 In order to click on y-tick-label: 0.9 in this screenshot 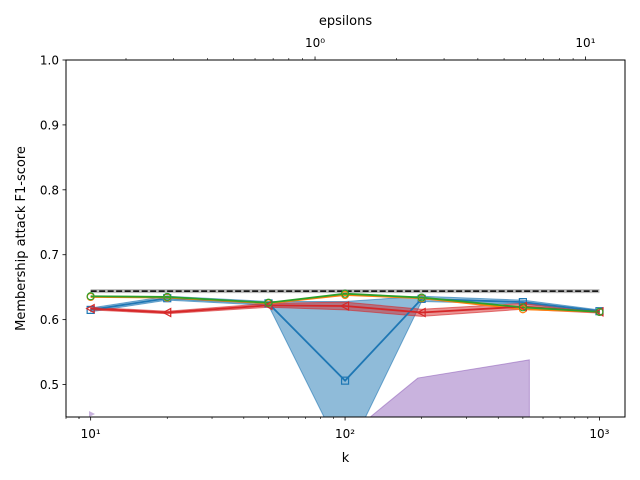, I will do `click(49, 125)`.